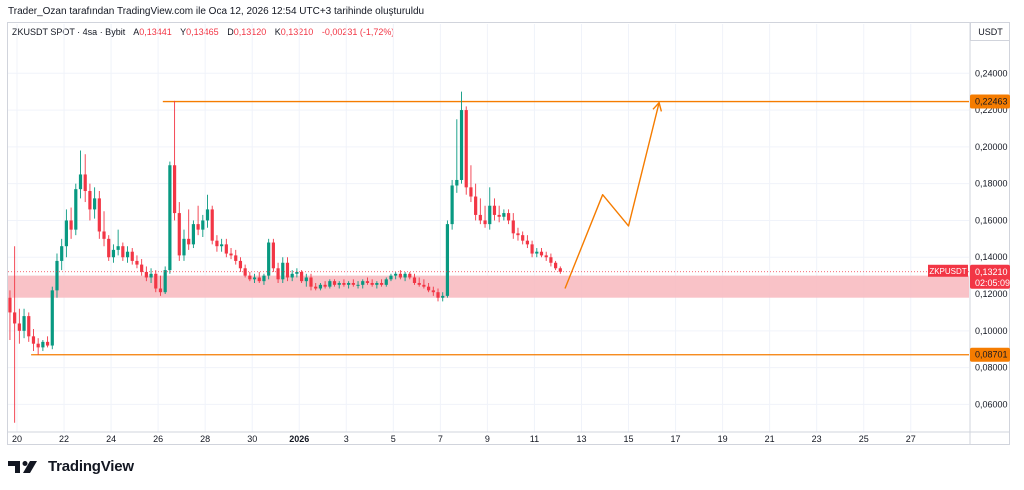 Image resolution: width=1024 pixels, height=490 pixels. Describe the element at coordinates (69, 32) in the screenshot. I see `symbol-info: ZKUSDT SPOT · 4sa · Bybit` at that location.